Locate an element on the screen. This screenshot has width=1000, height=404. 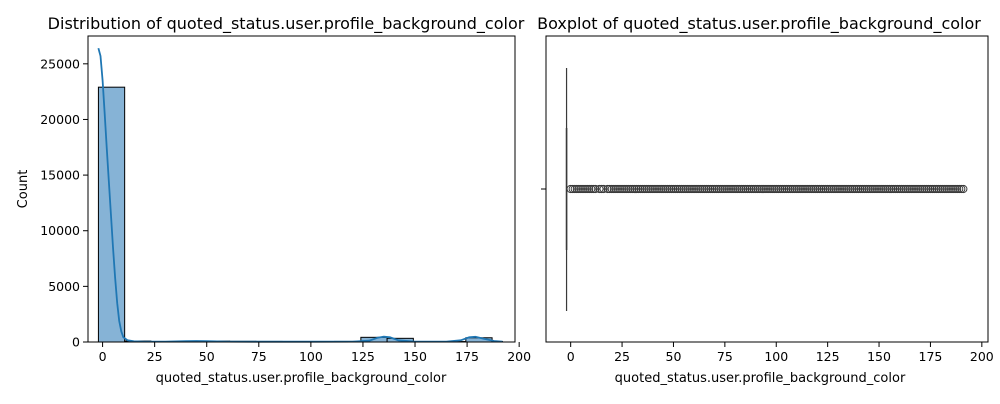
boxplot-x-tick-label-7: 175 is located at coordinates (931, 356).